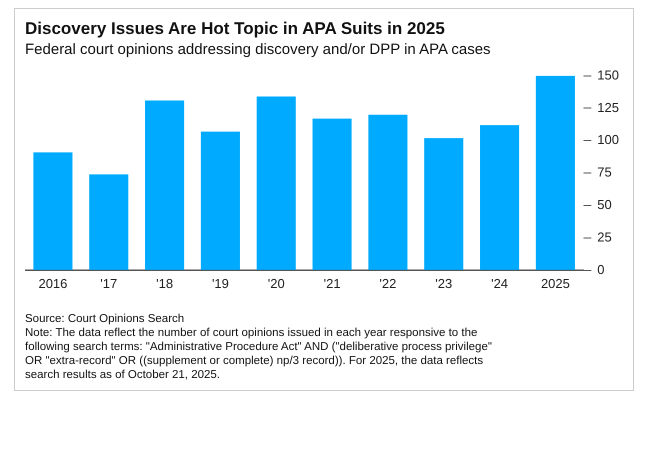 The image size is (651, 452). Describe the element at coordinates (165, 283) in the screenshot. I see `x-tick-label: '18` at that location.